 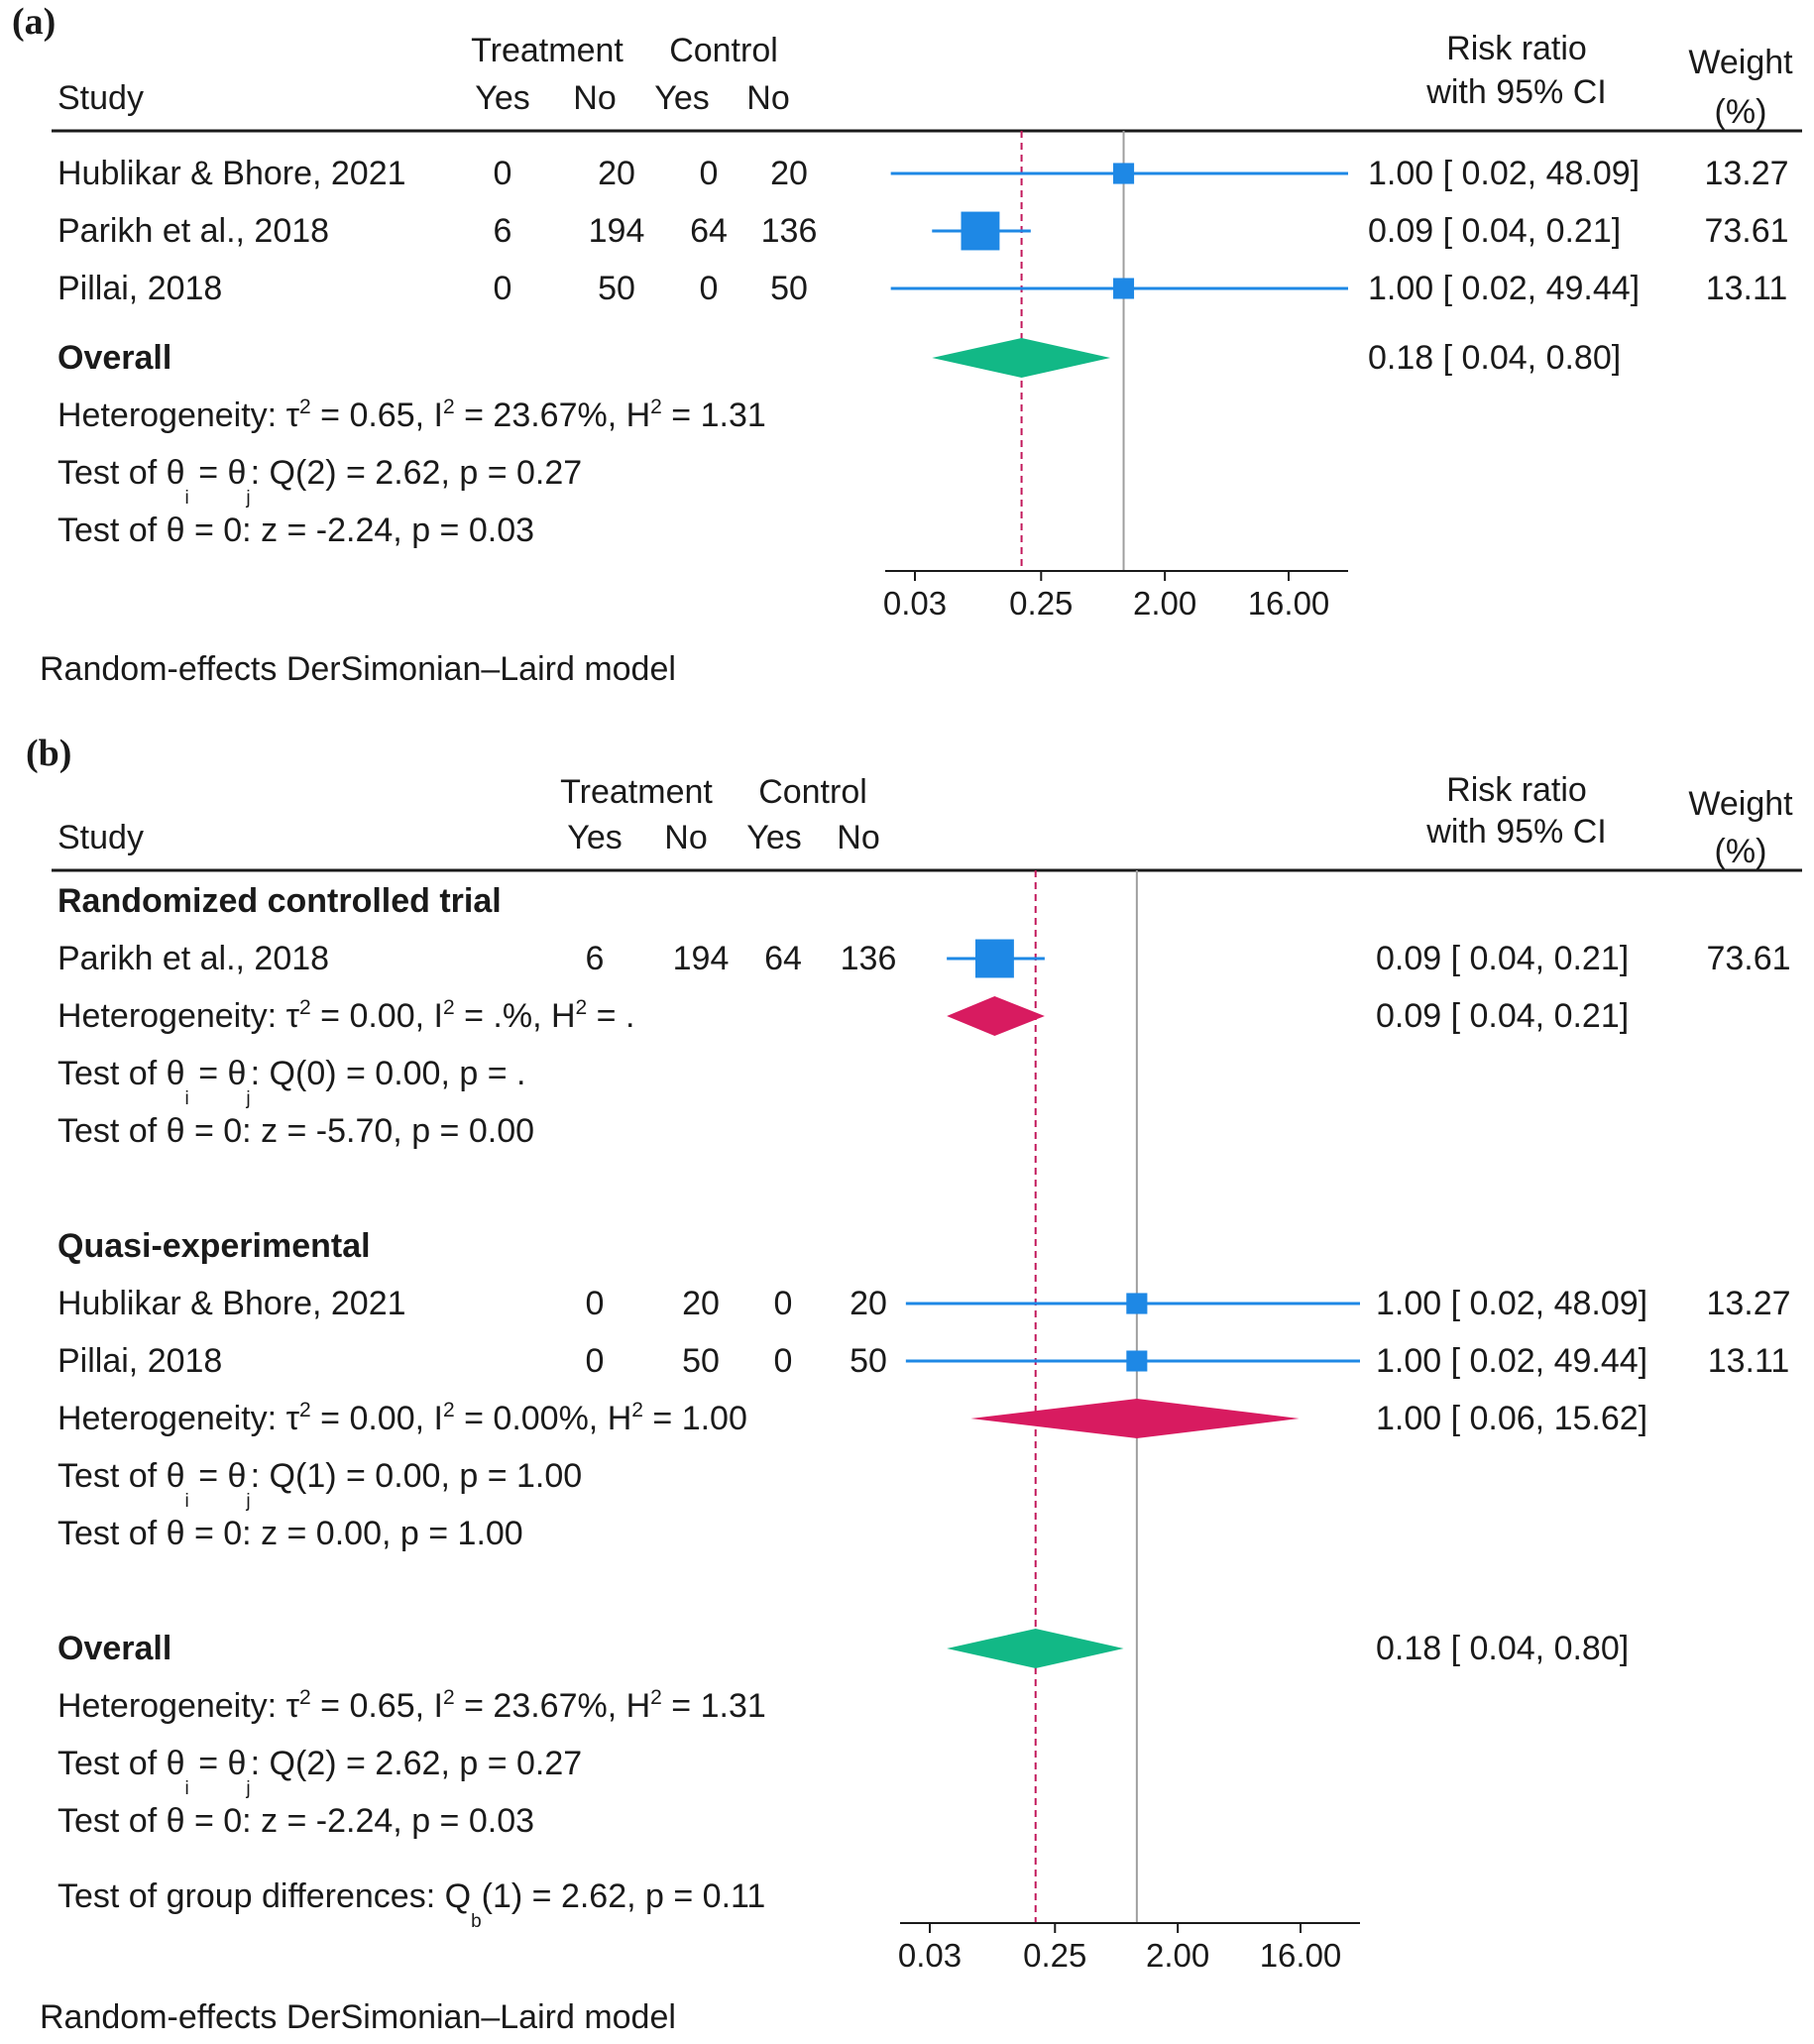 What do you see at coordinates (1504, 288) in the screenshot?
I see `ci-text: 1.00 [ 0.02, 49.44]` at bounding box center [1504, 288].